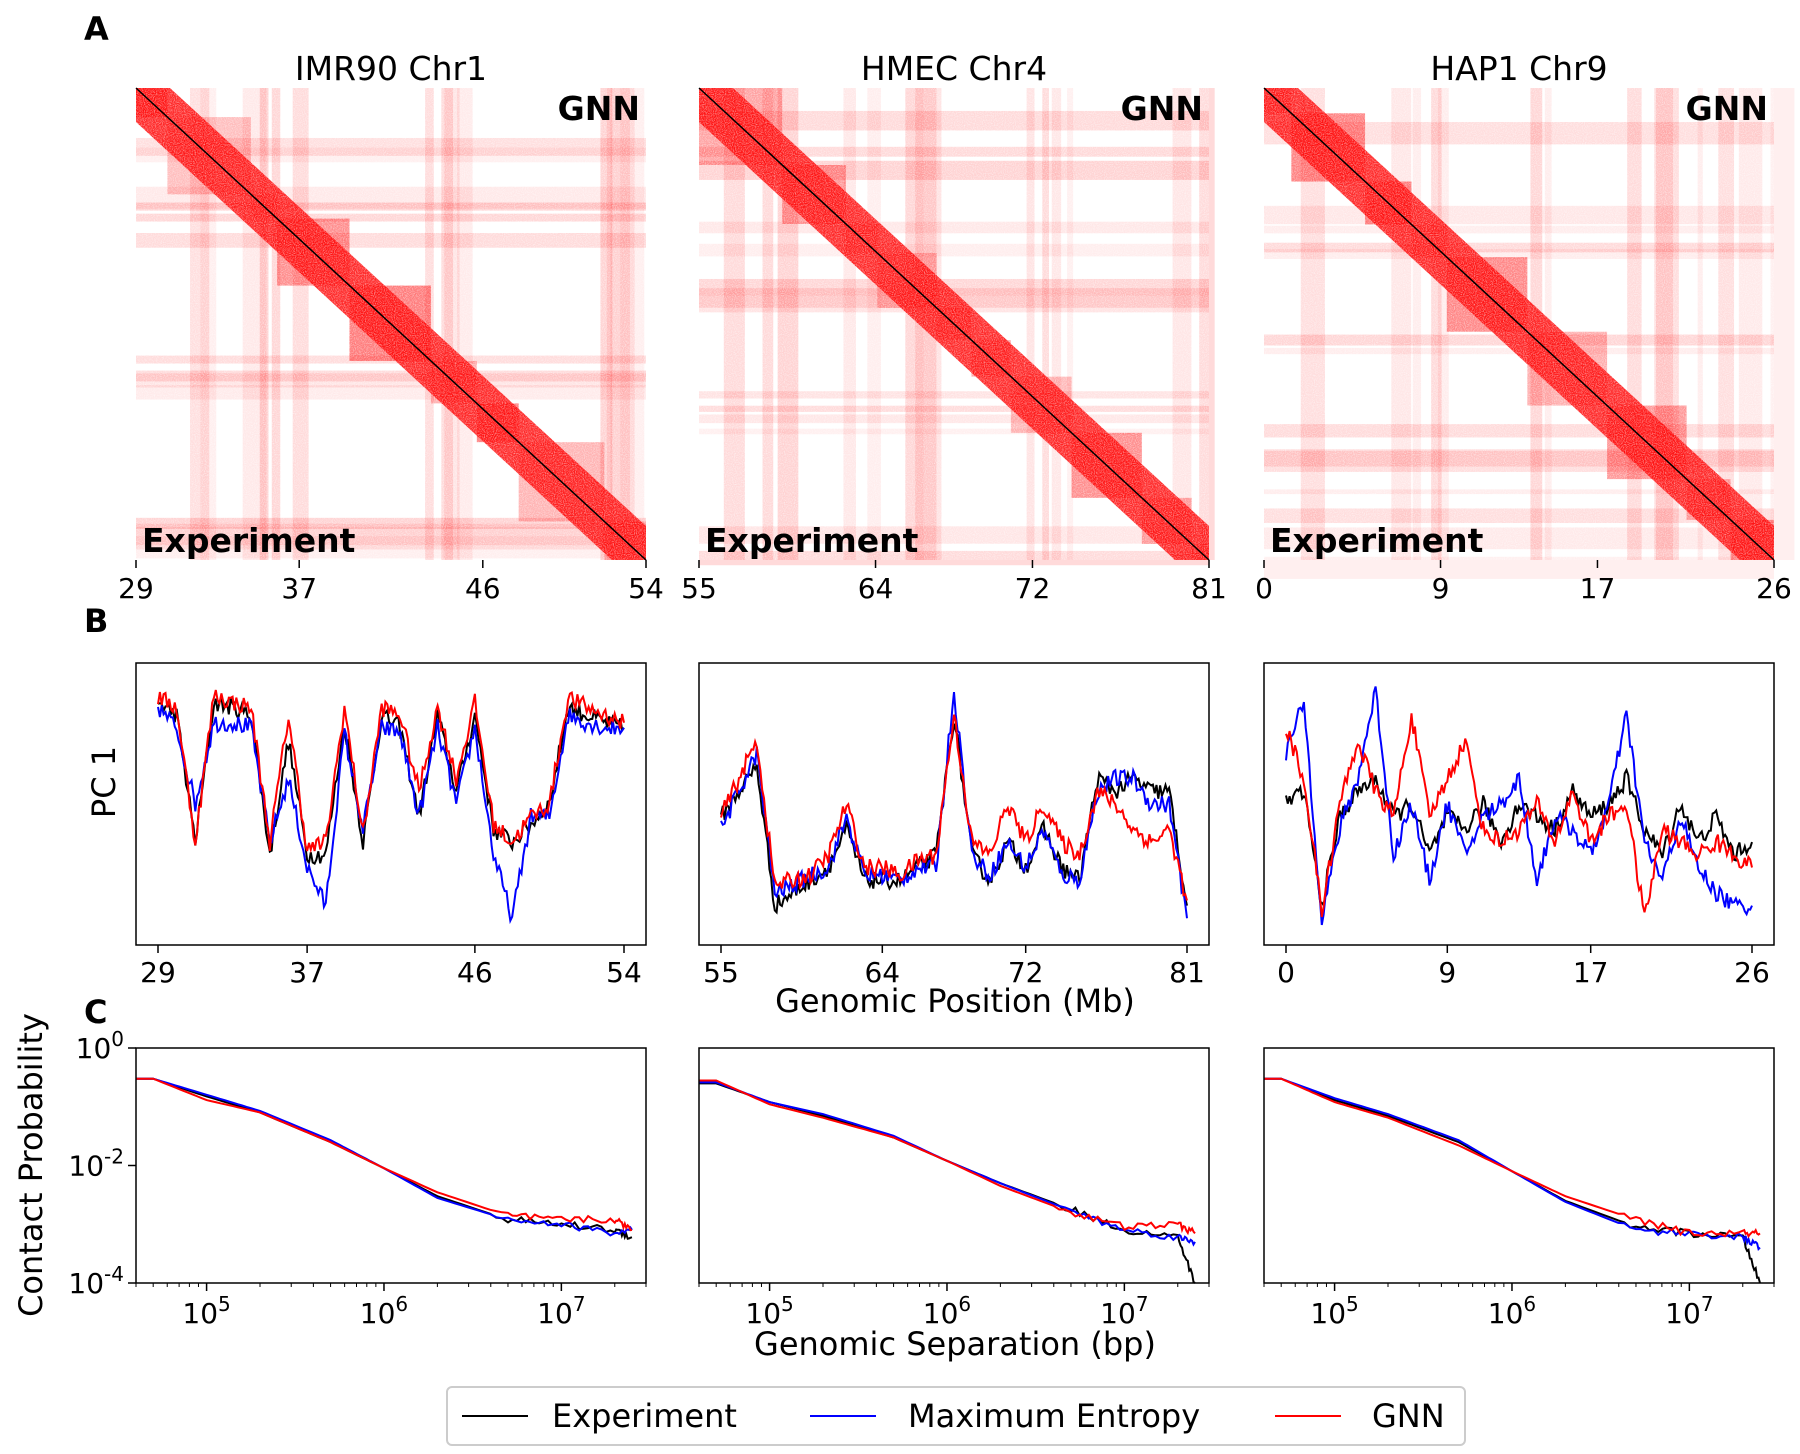 Image resolution: width=1800 pixels, height=1454 pixels. I want to click on heatmap-2: HMEC Chr4 GNN Experiment 55 64 72 81, so click(954, 327).